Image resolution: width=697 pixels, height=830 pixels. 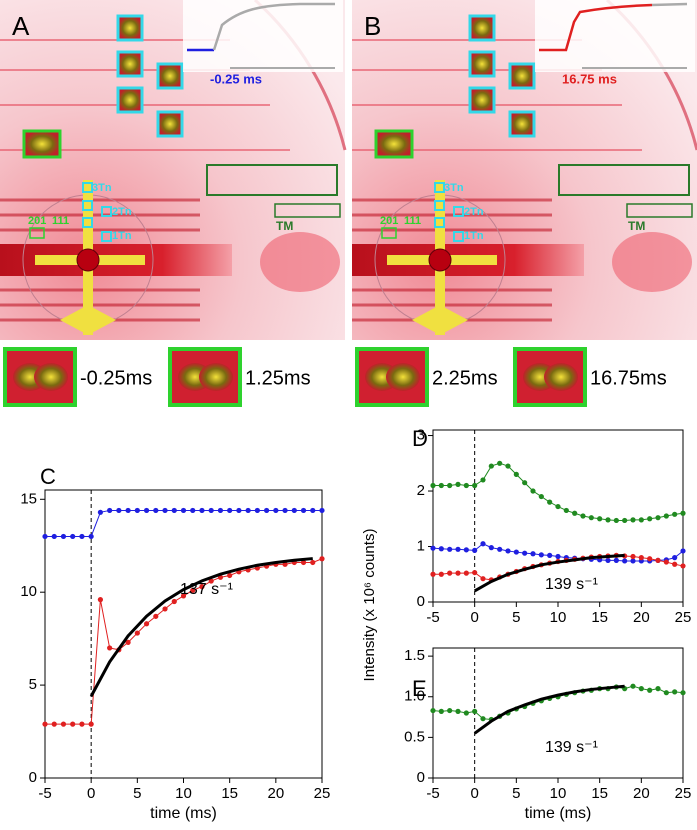 I want to click on background-box, so click(x=272, y=180).